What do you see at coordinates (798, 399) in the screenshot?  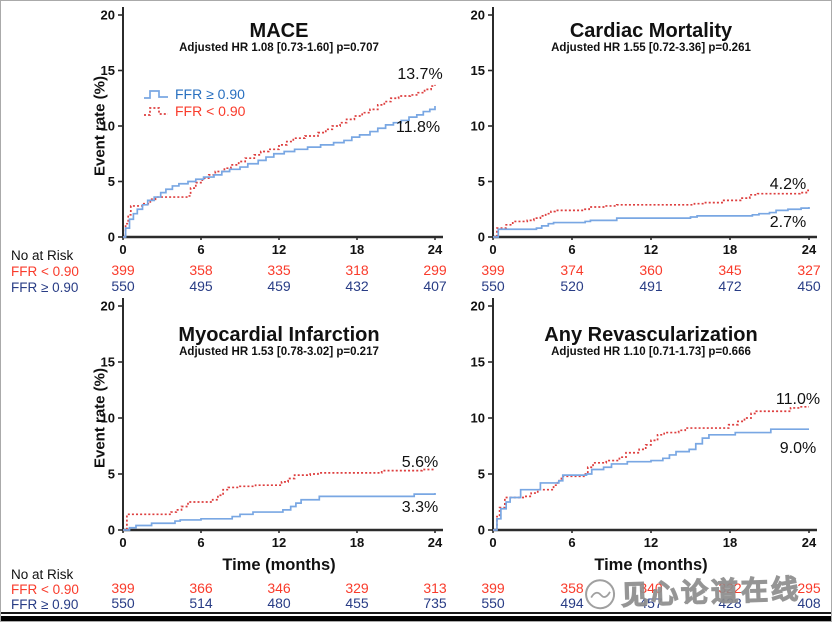 I see `endlabel-revasc-lt: 11.0%` at bounding box center [798, 399].